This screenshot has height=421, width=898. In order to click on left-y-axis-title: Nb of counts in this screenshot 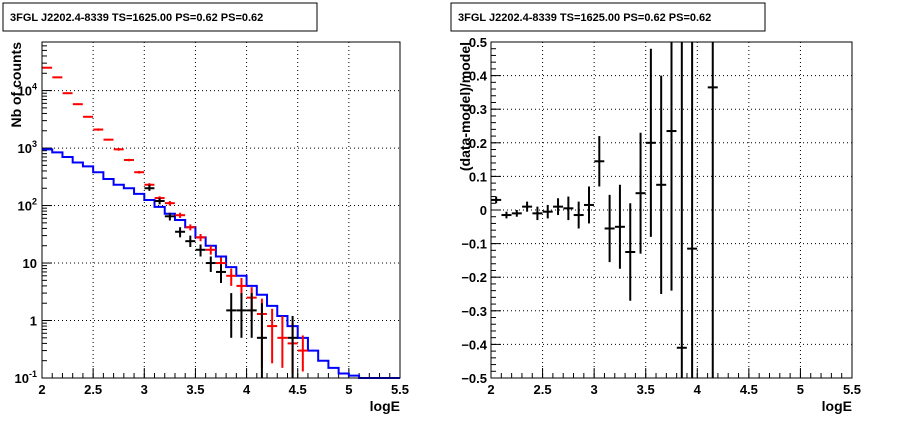, I will do `click(16, 85)`.